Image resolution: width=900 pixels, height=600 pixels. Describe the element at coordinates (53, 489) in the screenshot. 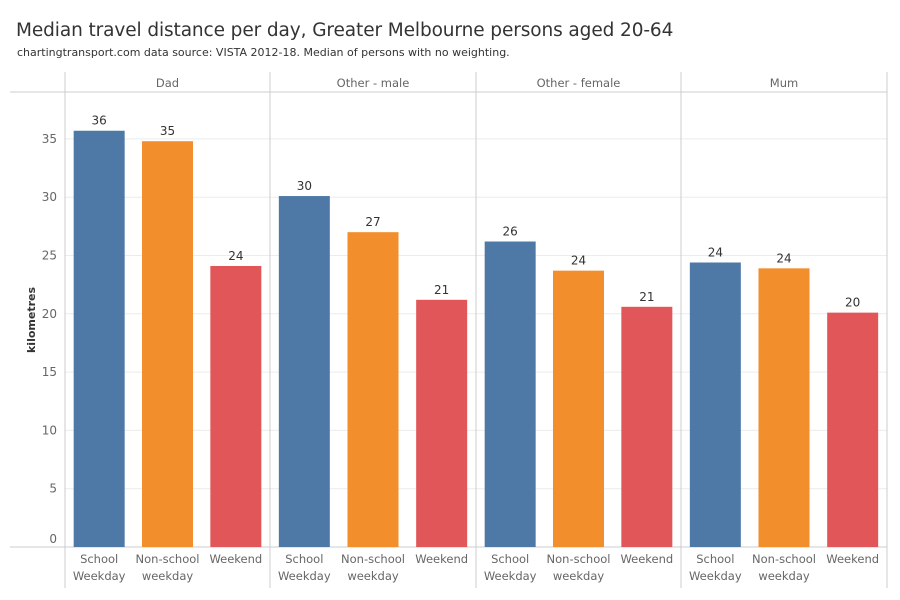

I see `y-tick-label: 5` at that location.